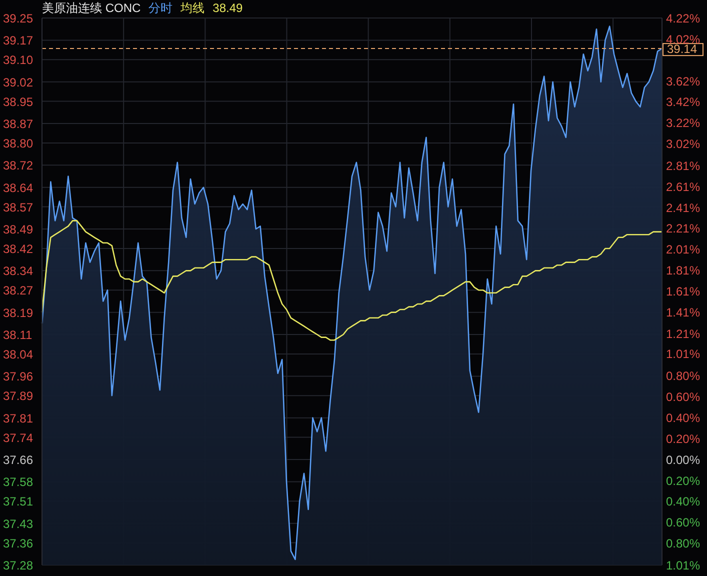 The image size is (707, 576). I want to click on y-tick-label: 37.74, so click(18, 437).